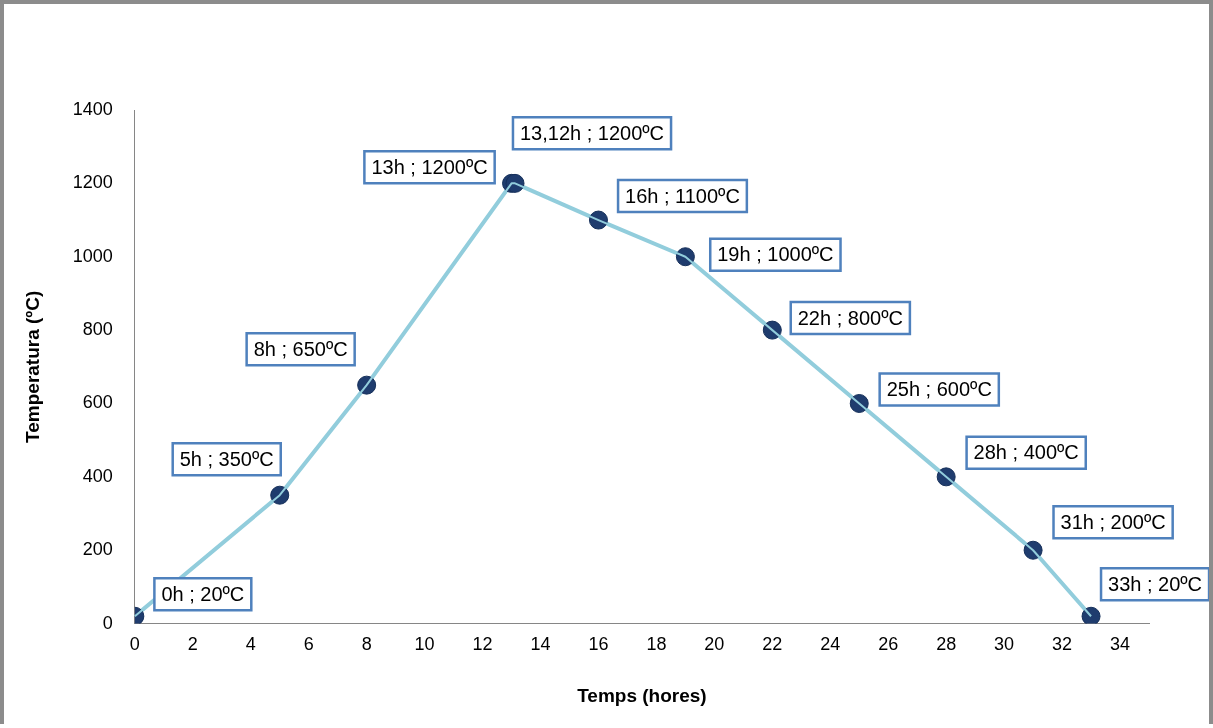 Image resolution: width=1213 pixels, height=728 pixels. I want to click on x-tick-label: 2, so click(192, 644).